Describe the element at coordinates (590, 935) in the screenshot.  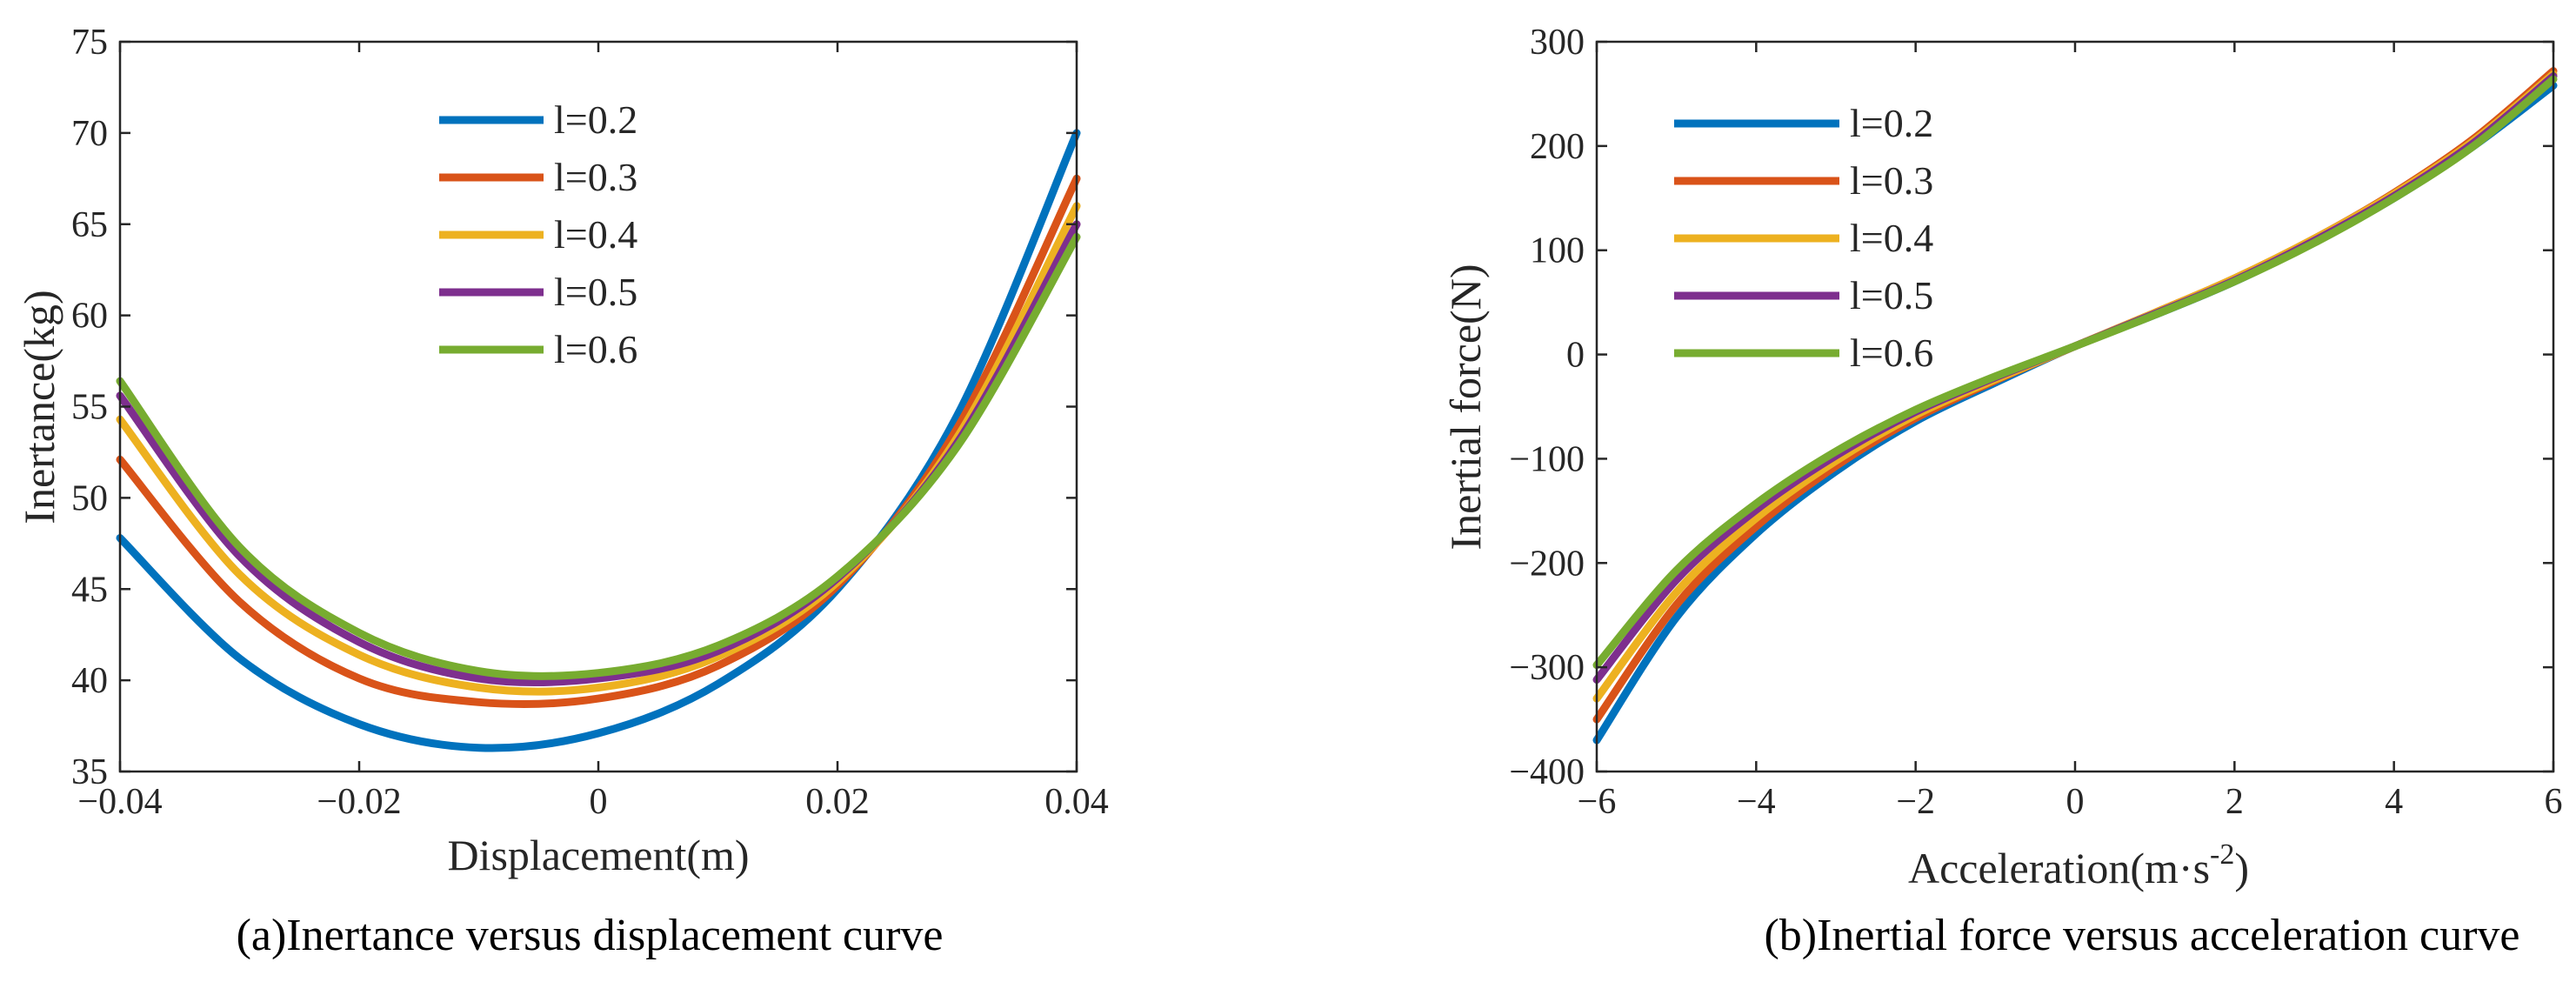
I see `caption-a: (a)Inertance versus displacement curve` at that location.